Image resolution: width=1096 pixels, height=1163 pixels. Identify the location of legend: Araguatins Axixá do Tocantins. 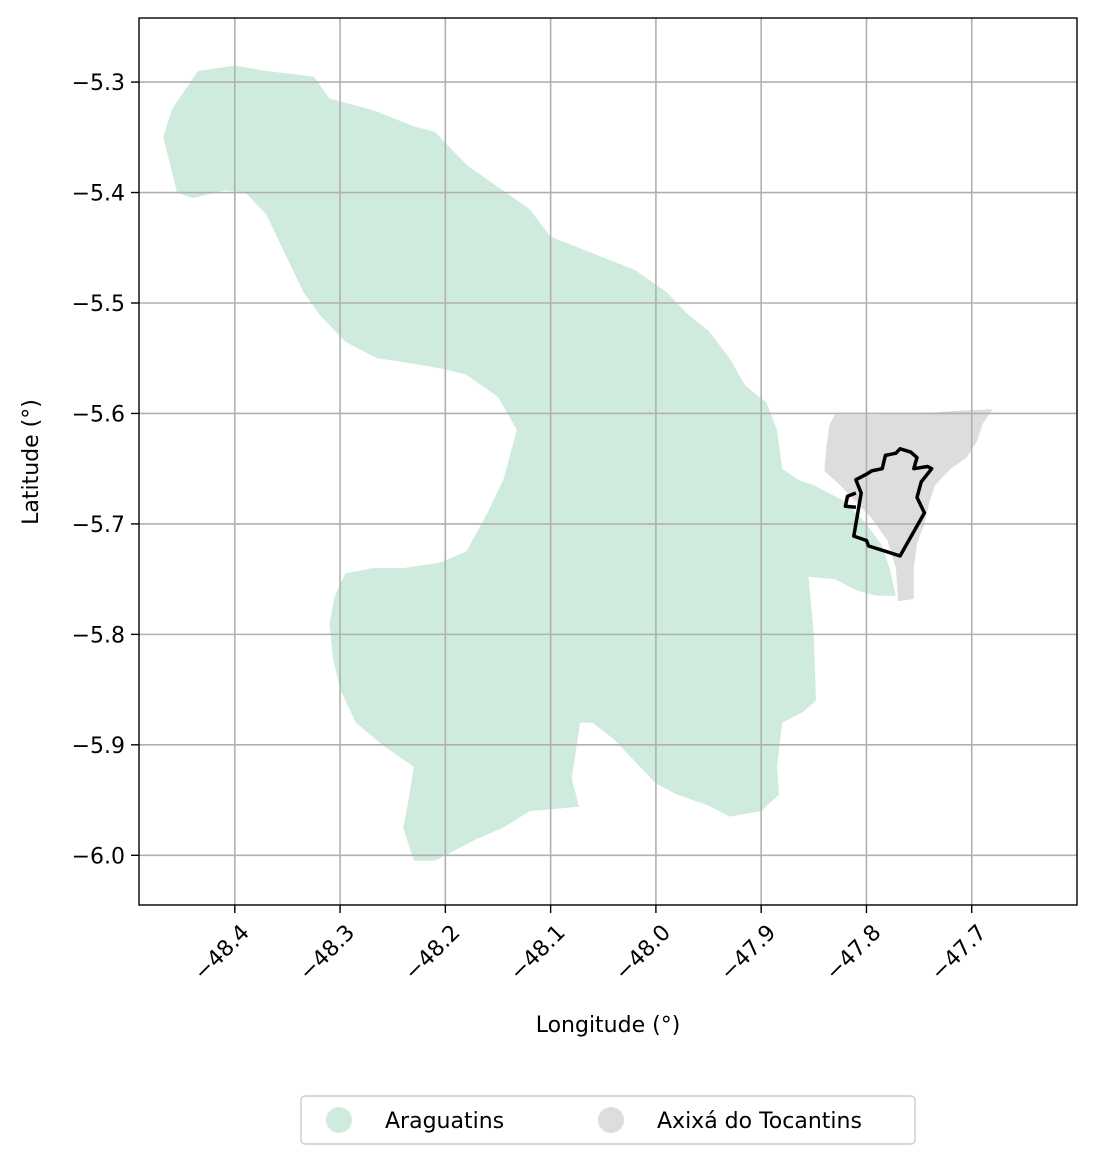
(608, 1120).